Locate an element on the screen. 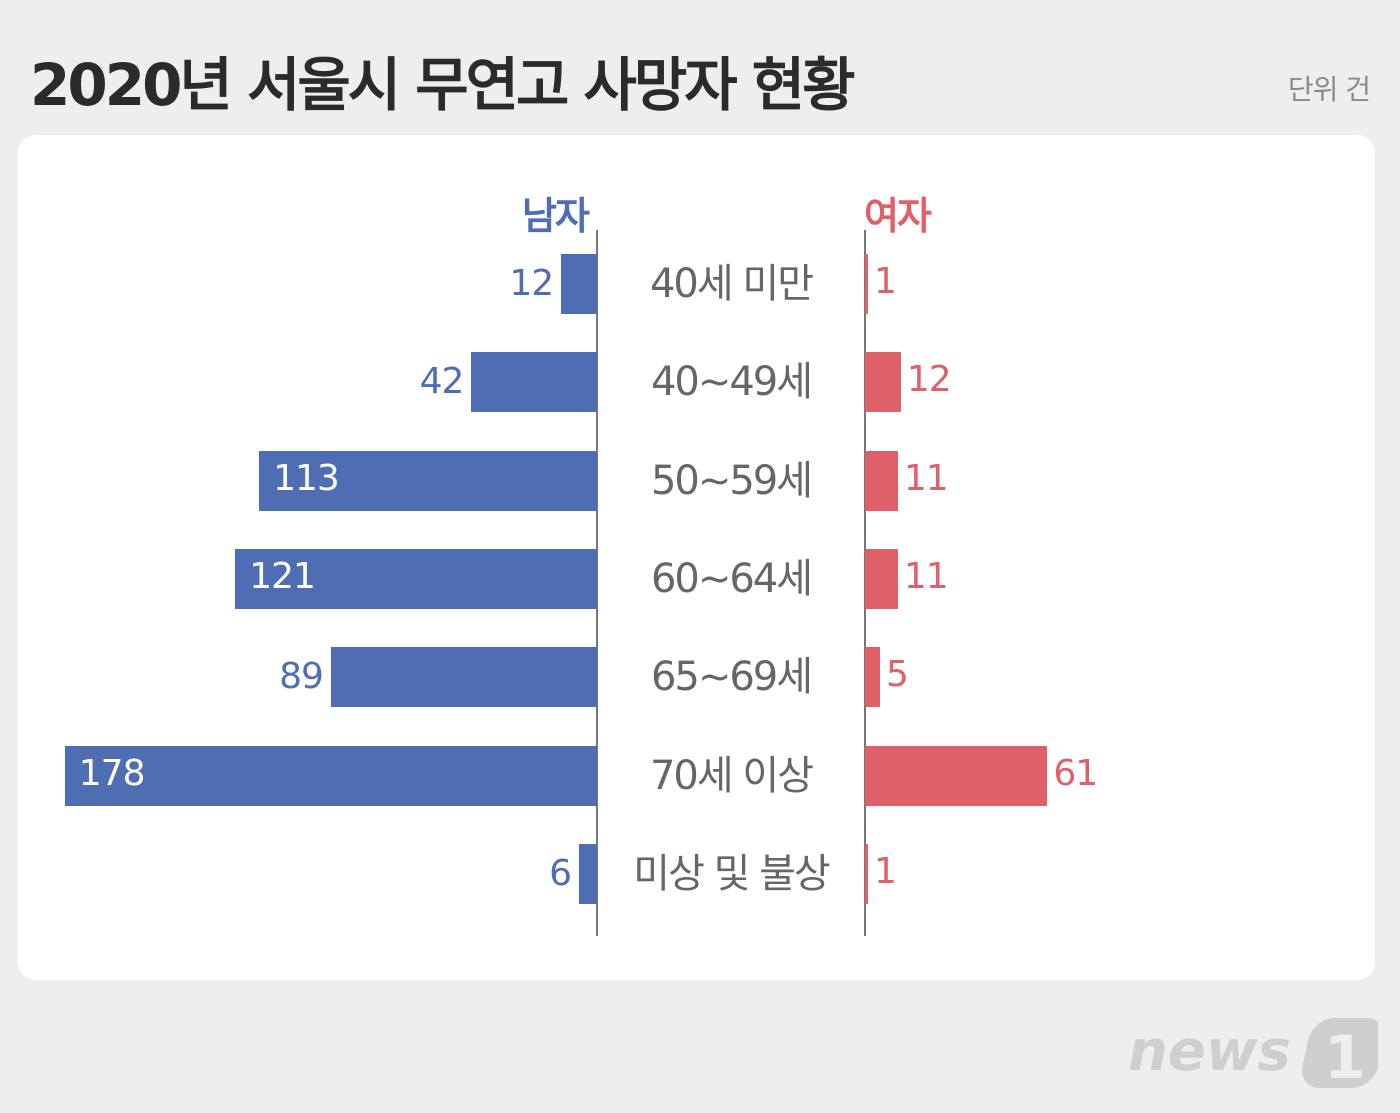 This screenshot has width=1400, height=1113. category-label: 40세 미만 is located at coordinates (731, 284).